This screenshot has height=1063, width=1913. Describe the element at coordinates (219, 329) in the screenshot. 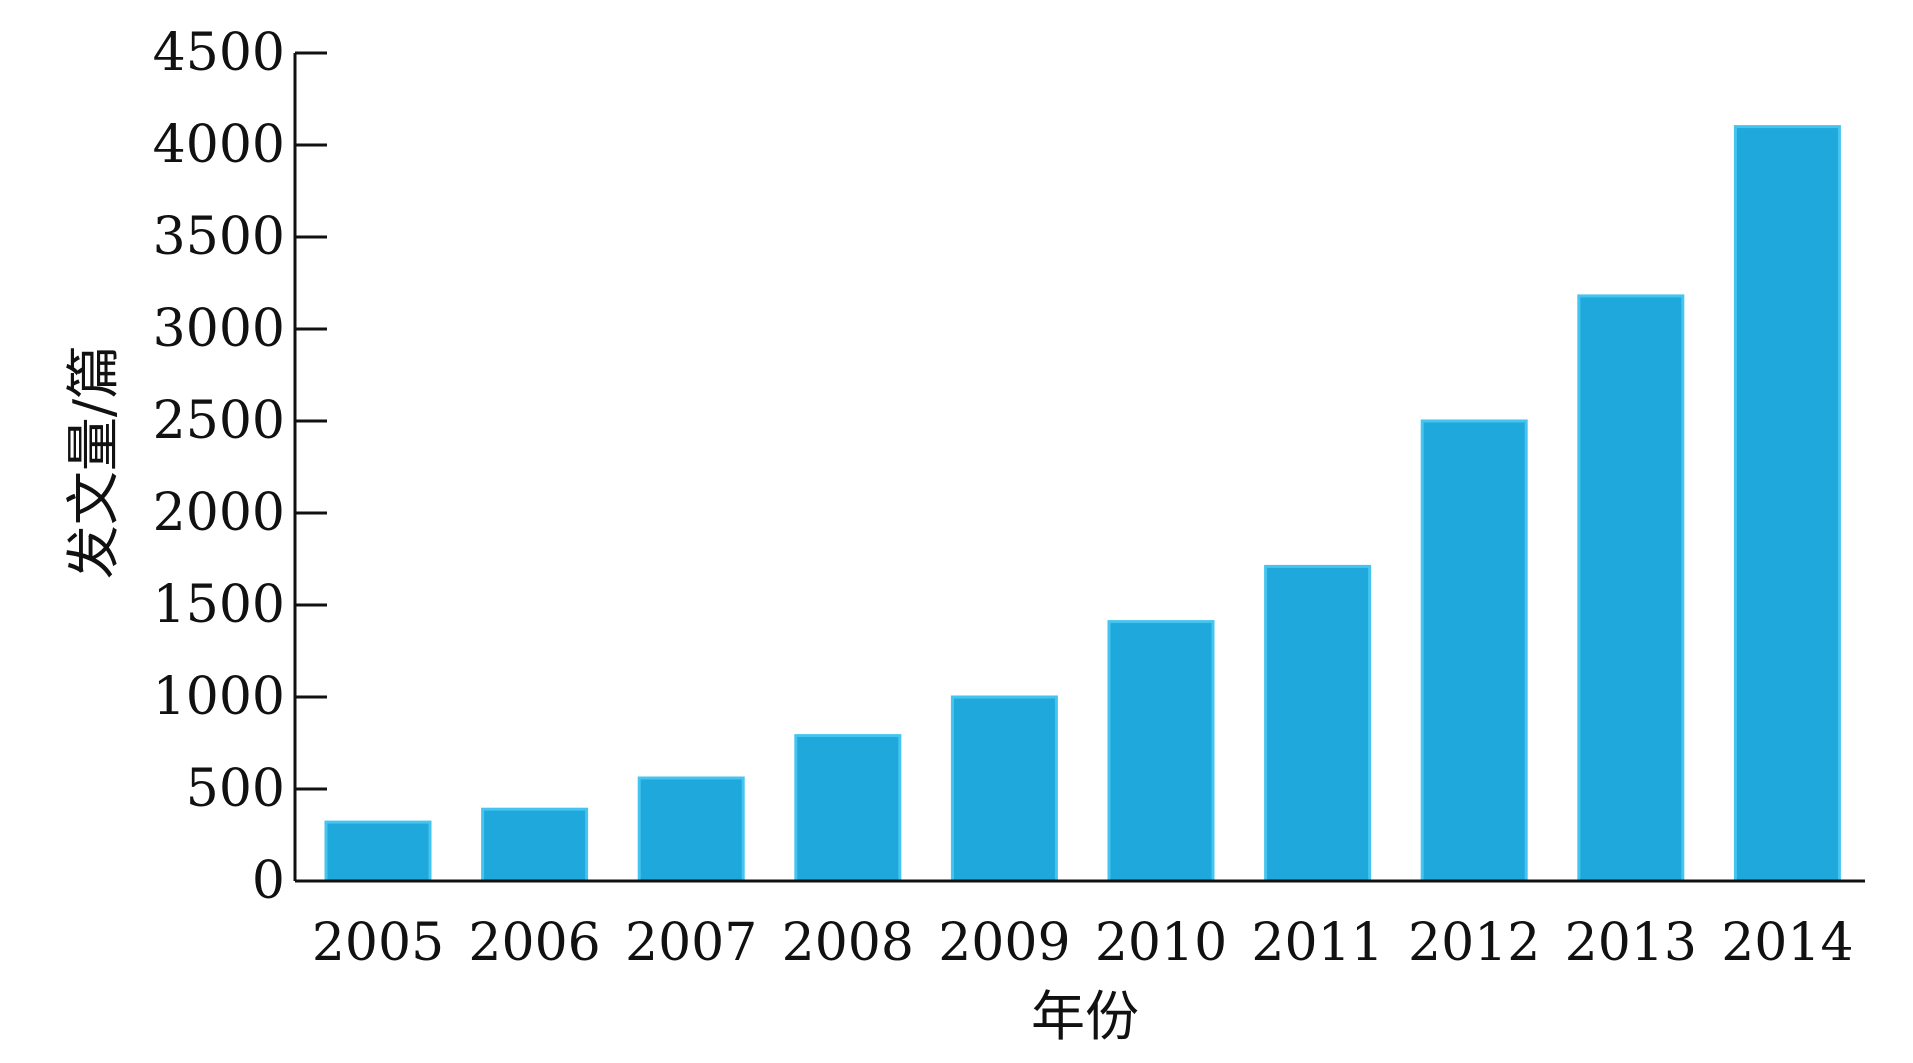

I see `y-tick-label-3000: 3000` at that location.